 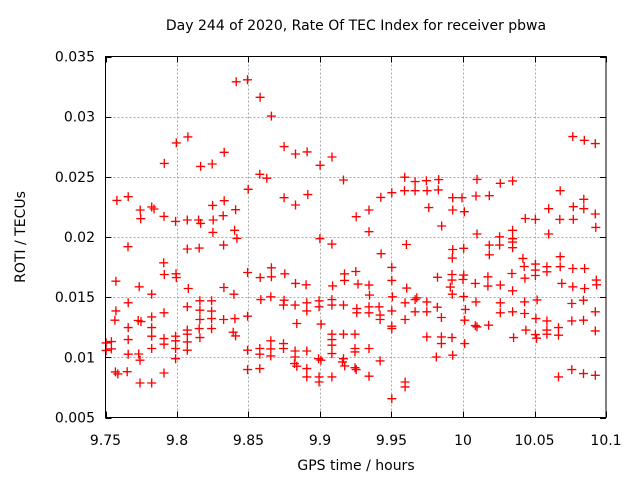 I want to click on x-tick-label: 9.8, so click(x=177, y=441).